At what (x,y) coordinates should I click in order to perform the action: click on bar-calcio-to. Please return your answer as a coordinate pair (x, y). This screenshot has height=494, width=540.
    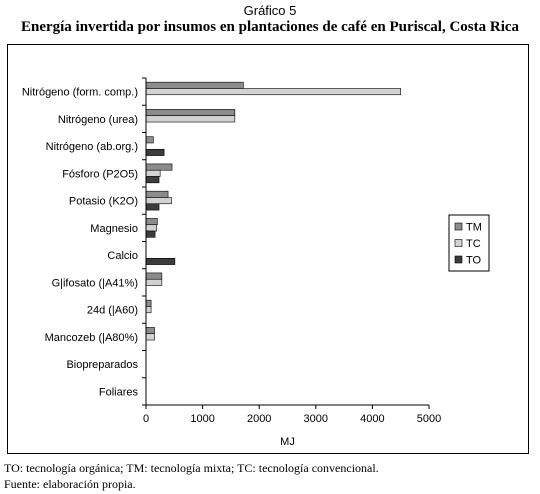
    Looking at the image, I should click on (160, 261).